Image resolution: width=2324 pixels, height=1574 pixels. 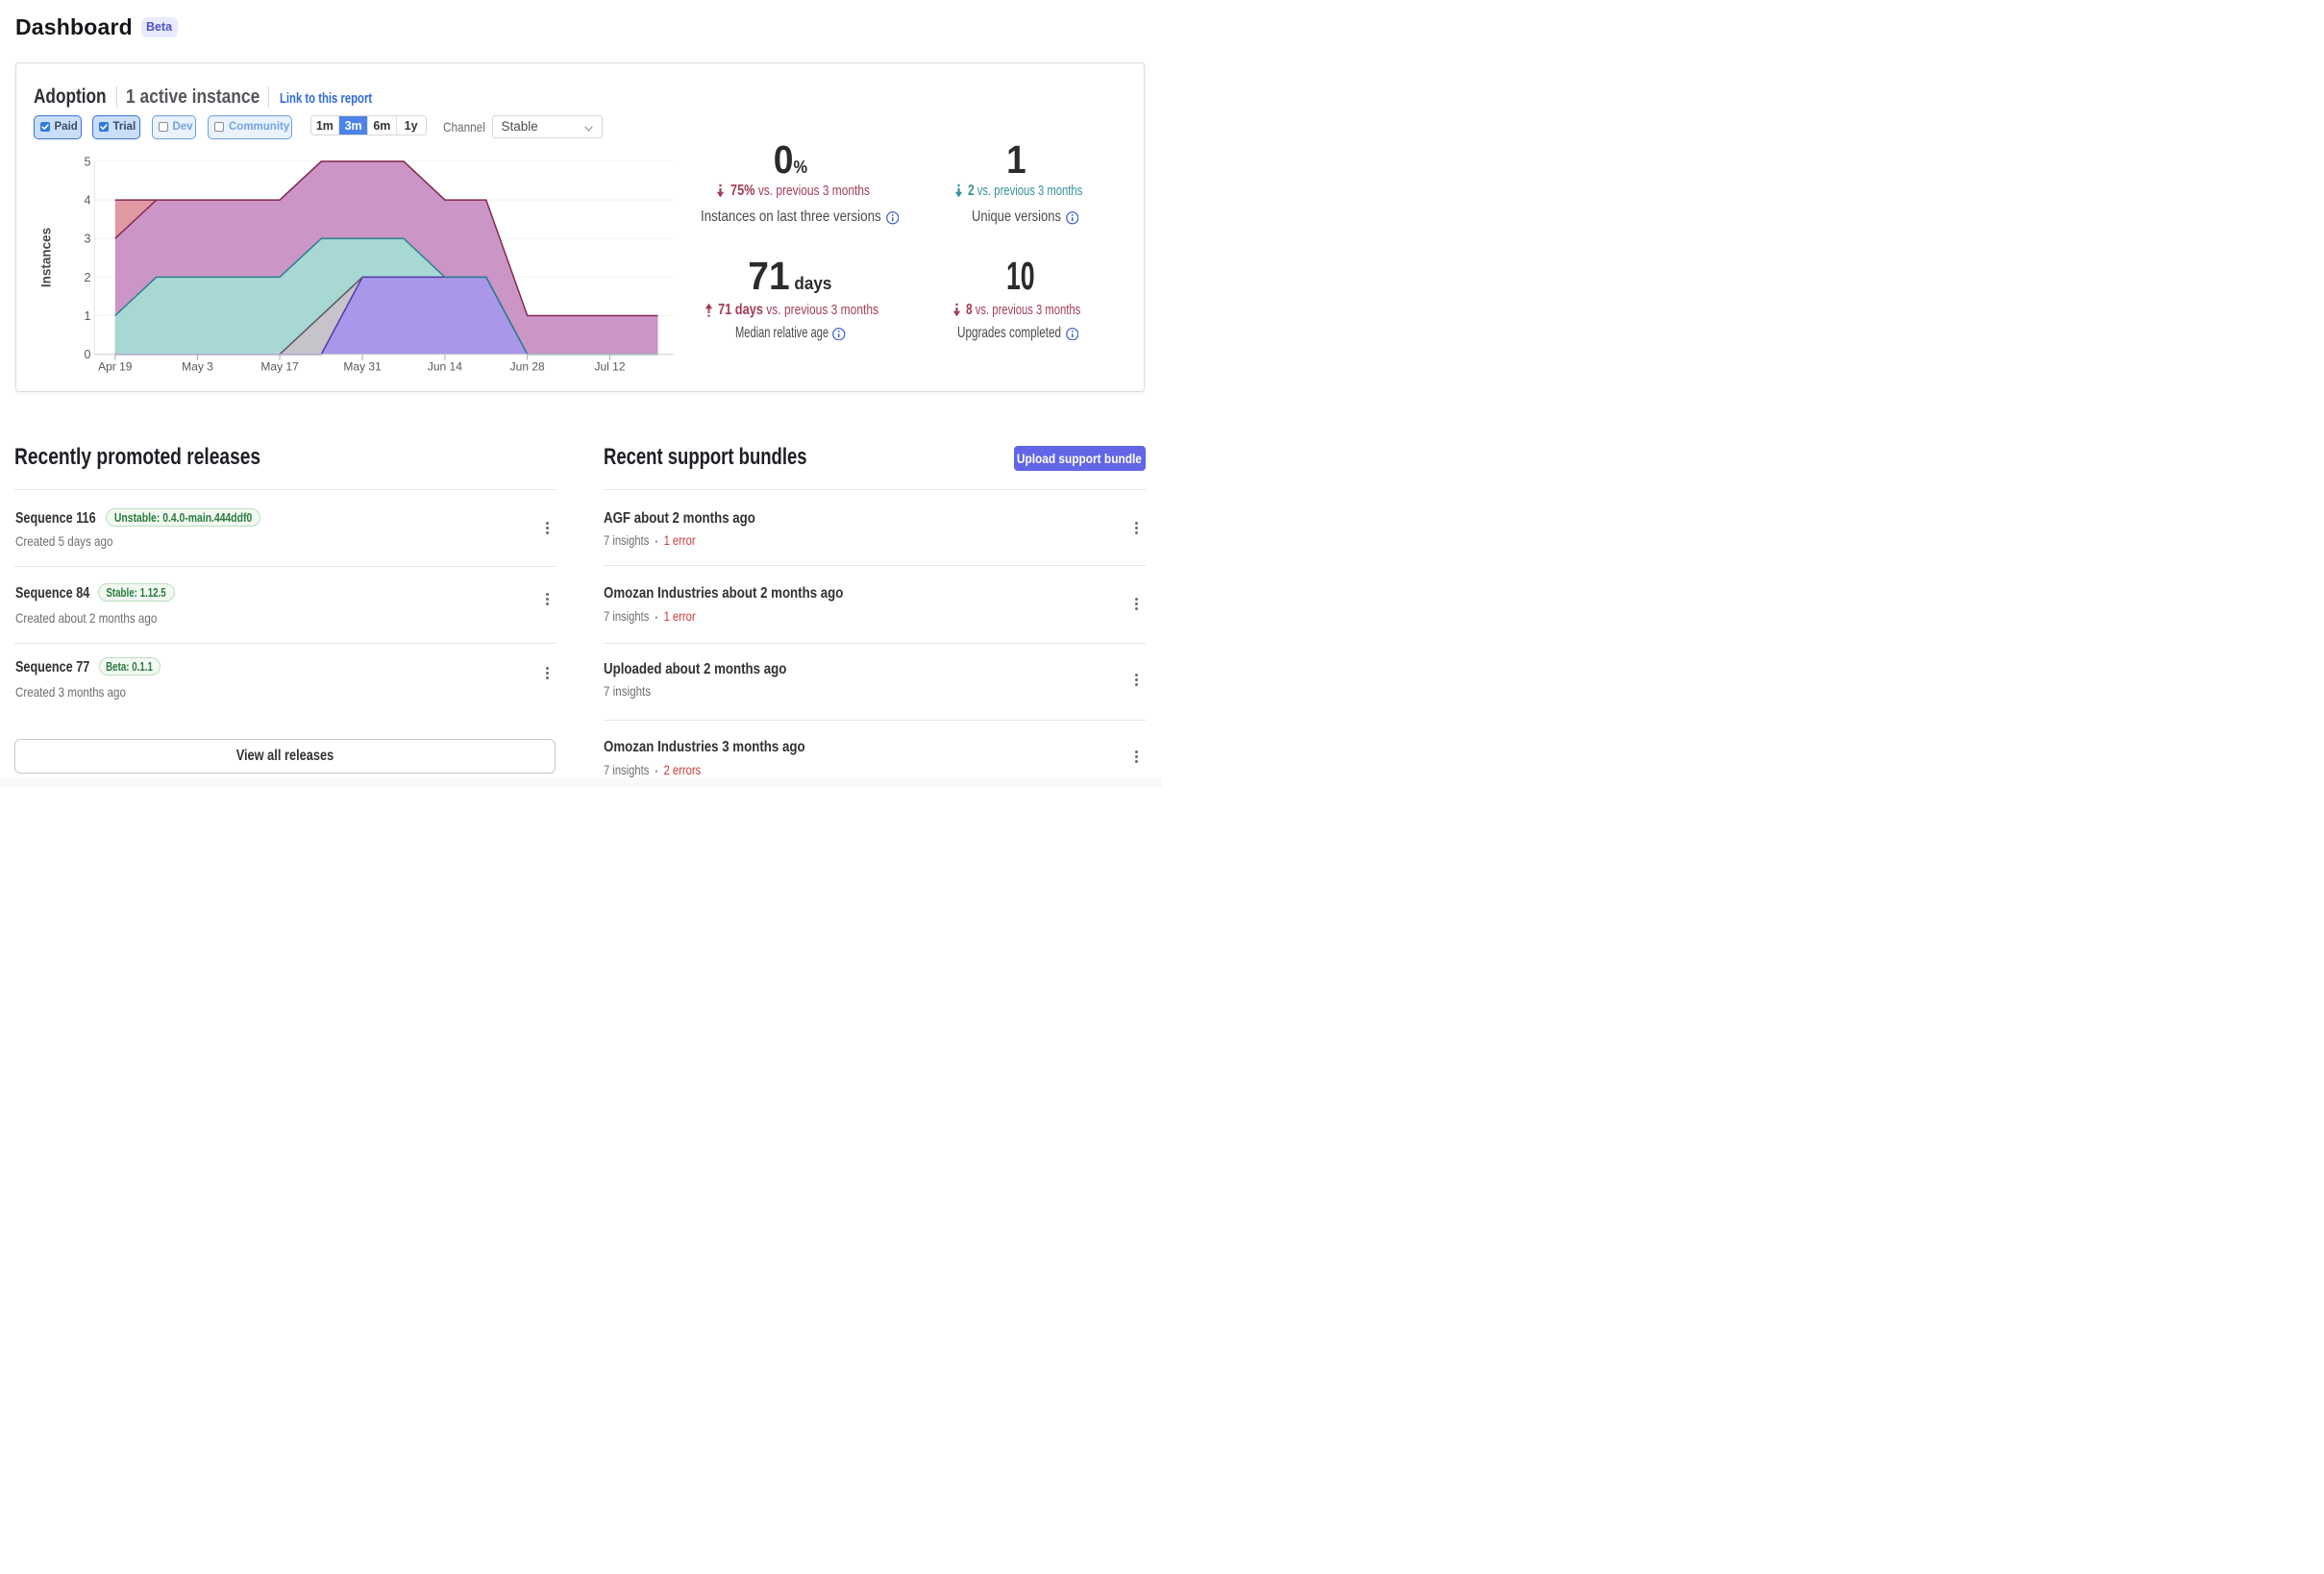 What do you see at coordinates (88, 161) in the screenshot?
I see `svg-text: 5` at bounding box center [88, 161].